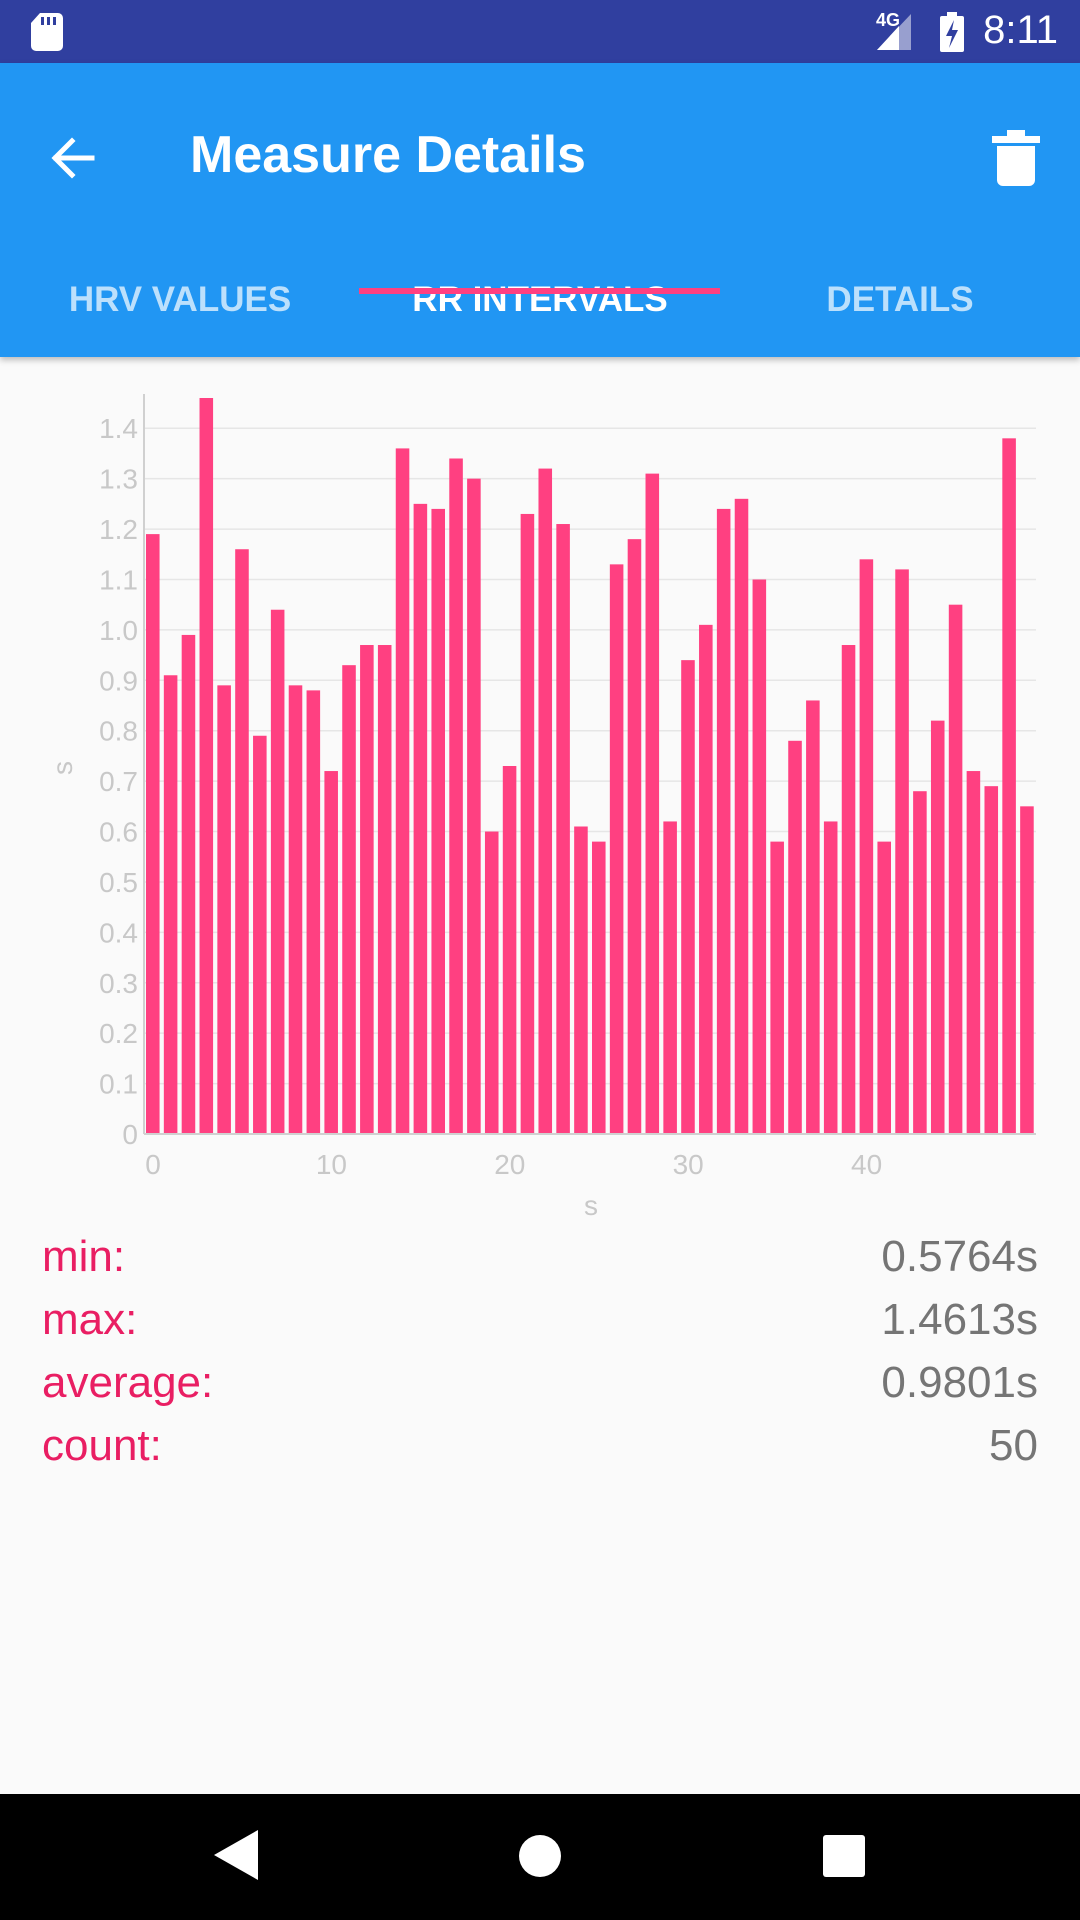  Describe the element at coordinates (118, 983) in the screenshot. I see `y-tick-label: 0.3` at that location.